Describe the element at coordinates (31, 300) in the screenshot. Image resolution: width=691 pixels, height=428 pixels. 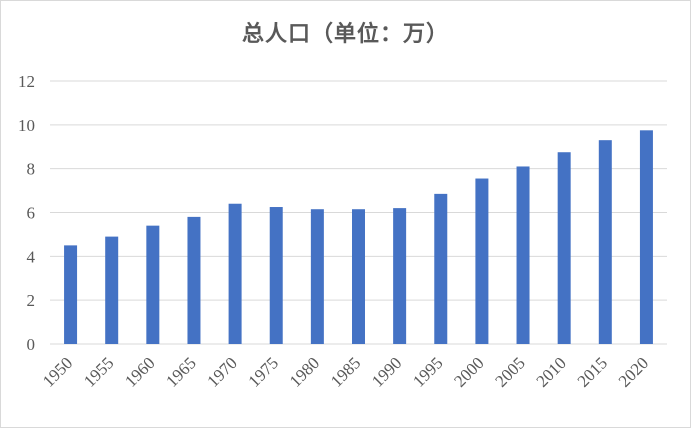
I see `y-tick-label: 2` at that location.